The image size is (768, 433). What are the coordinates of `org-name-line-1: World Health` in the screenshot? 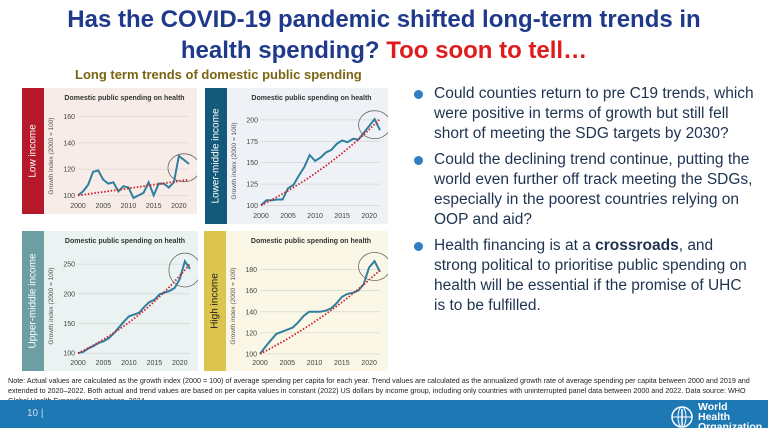 It's located at (714, 412).